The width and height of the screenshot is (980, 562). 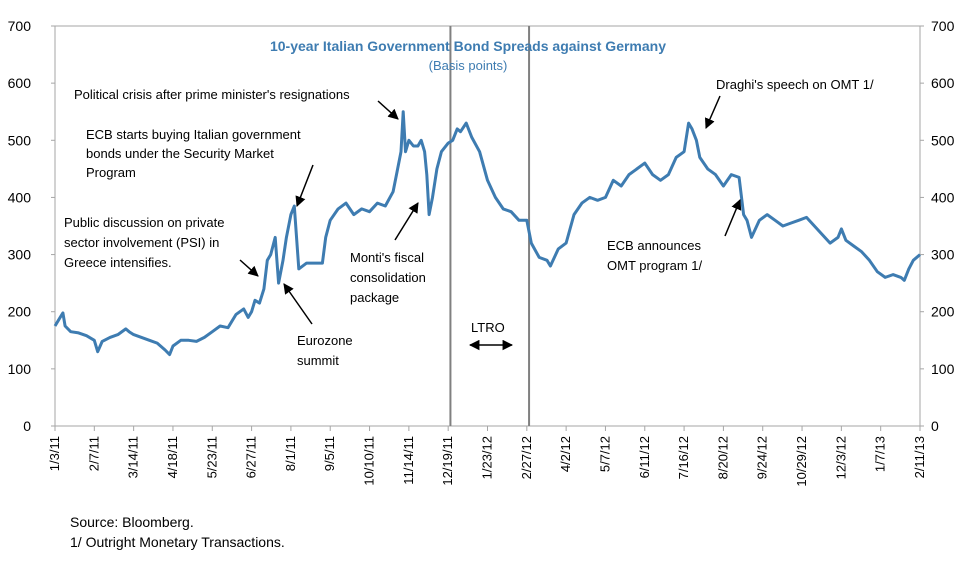 What do you see at coordinates (20, 255) in the screenshot?
I see `y-tick-label-left: 300` at bounding box center [20, 255].